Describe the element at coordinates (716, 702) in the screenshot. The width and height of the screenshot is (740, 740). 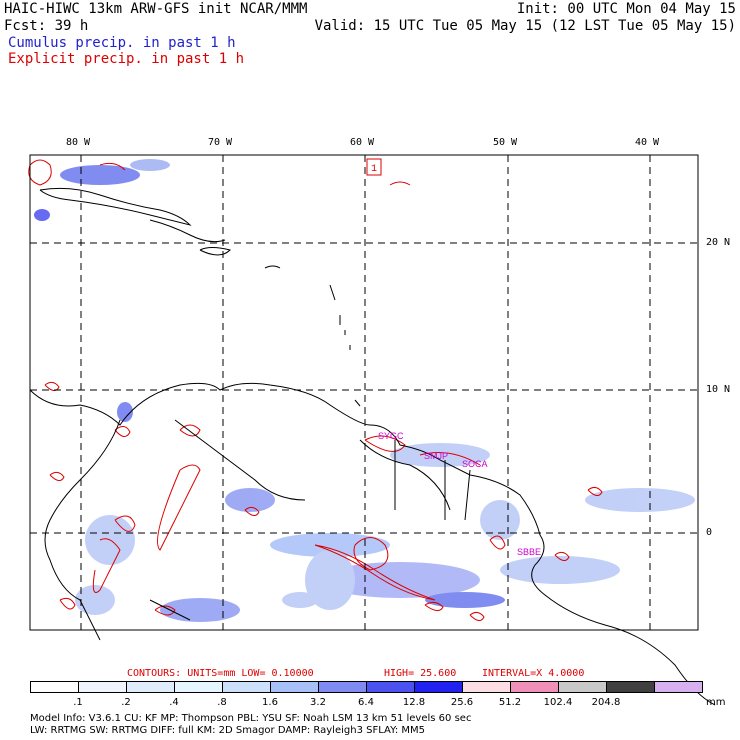
I see `colorbar-unit: mm` at that location.